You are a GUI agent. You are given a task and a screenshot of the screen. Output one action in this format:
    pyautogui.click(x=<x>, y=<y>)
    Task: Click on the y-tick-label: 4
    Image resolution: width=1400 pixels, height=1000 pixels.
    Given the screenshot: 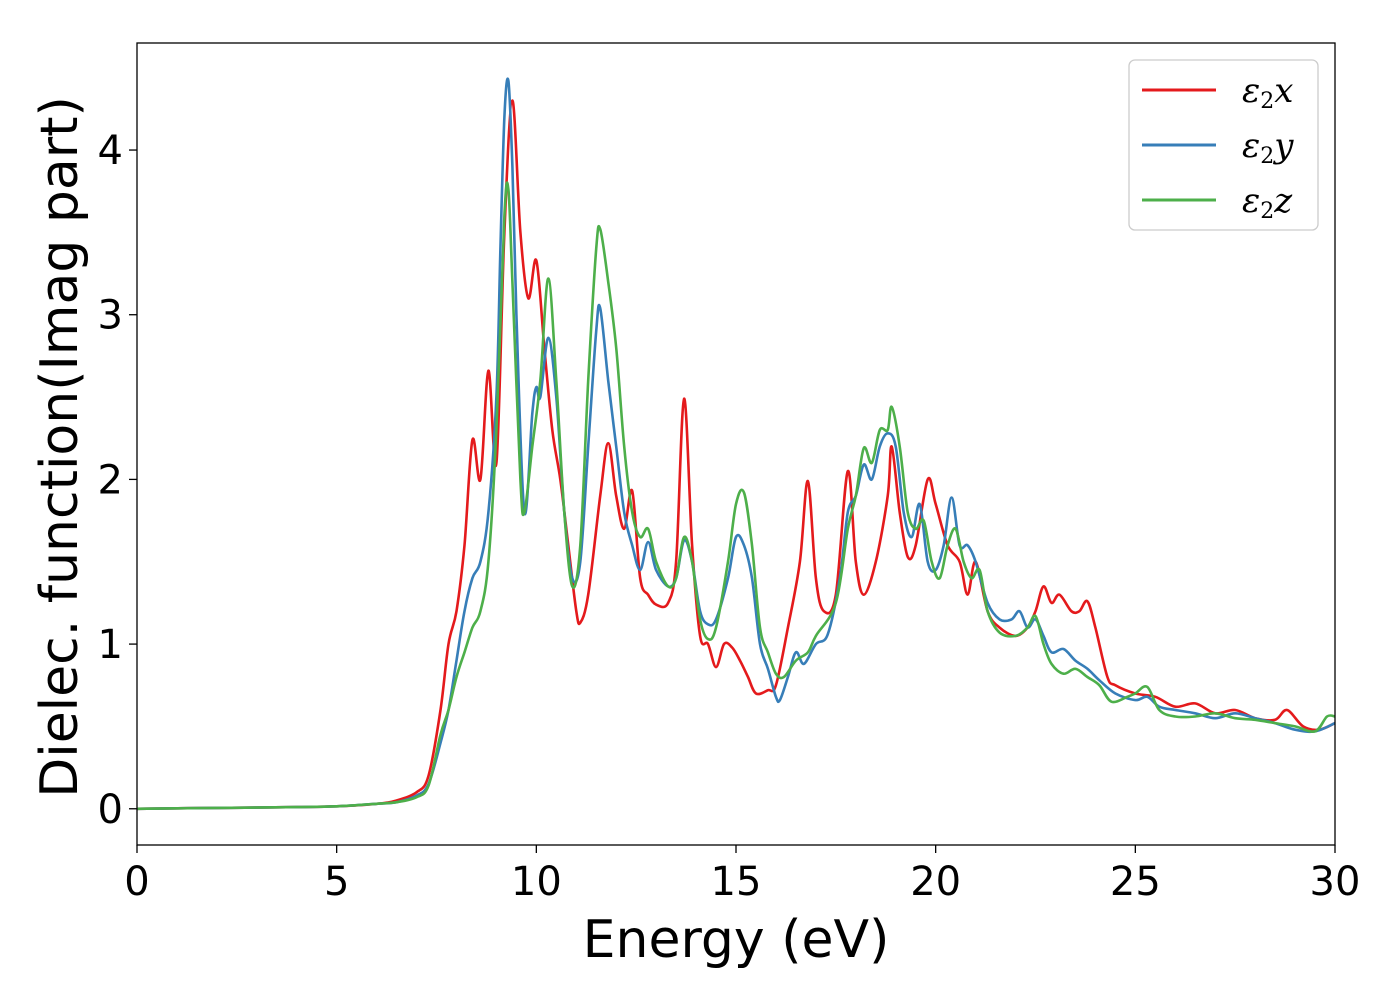 What is the action you would take?
    pyautogui.click(x=110, y=151)
    